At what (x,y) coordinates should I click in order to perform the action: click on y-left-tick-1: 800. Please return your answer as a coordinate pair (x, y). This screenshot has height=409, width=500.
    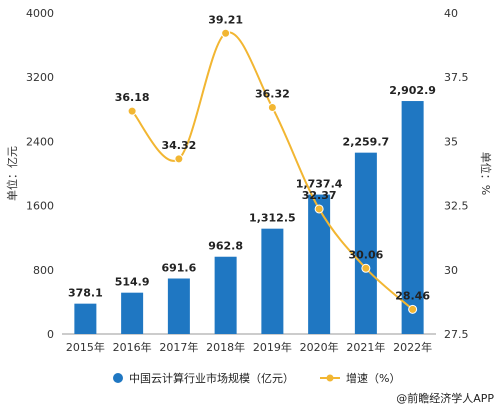
    Looking at the image, I should click on (43, 270).